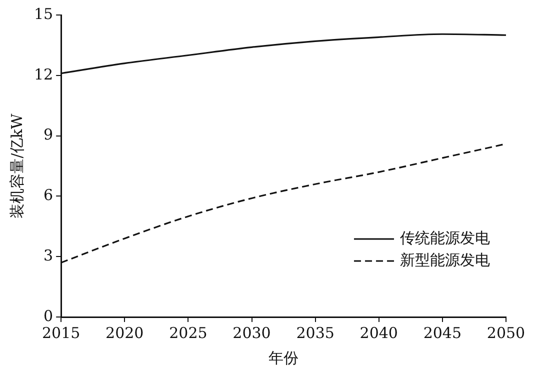 The image size is (546, 377). I want to click on y-tick-label: 9, so click(49, 135).